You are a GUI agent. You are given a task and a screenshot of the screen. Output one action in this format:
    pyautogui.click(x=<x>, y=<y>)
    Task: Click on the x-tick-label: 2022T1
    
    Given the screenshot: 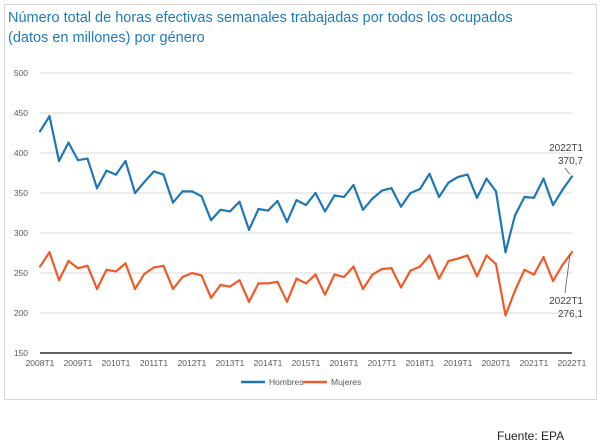 What is the action you would take?
    pyautogui.click(x=572, y=363)
    